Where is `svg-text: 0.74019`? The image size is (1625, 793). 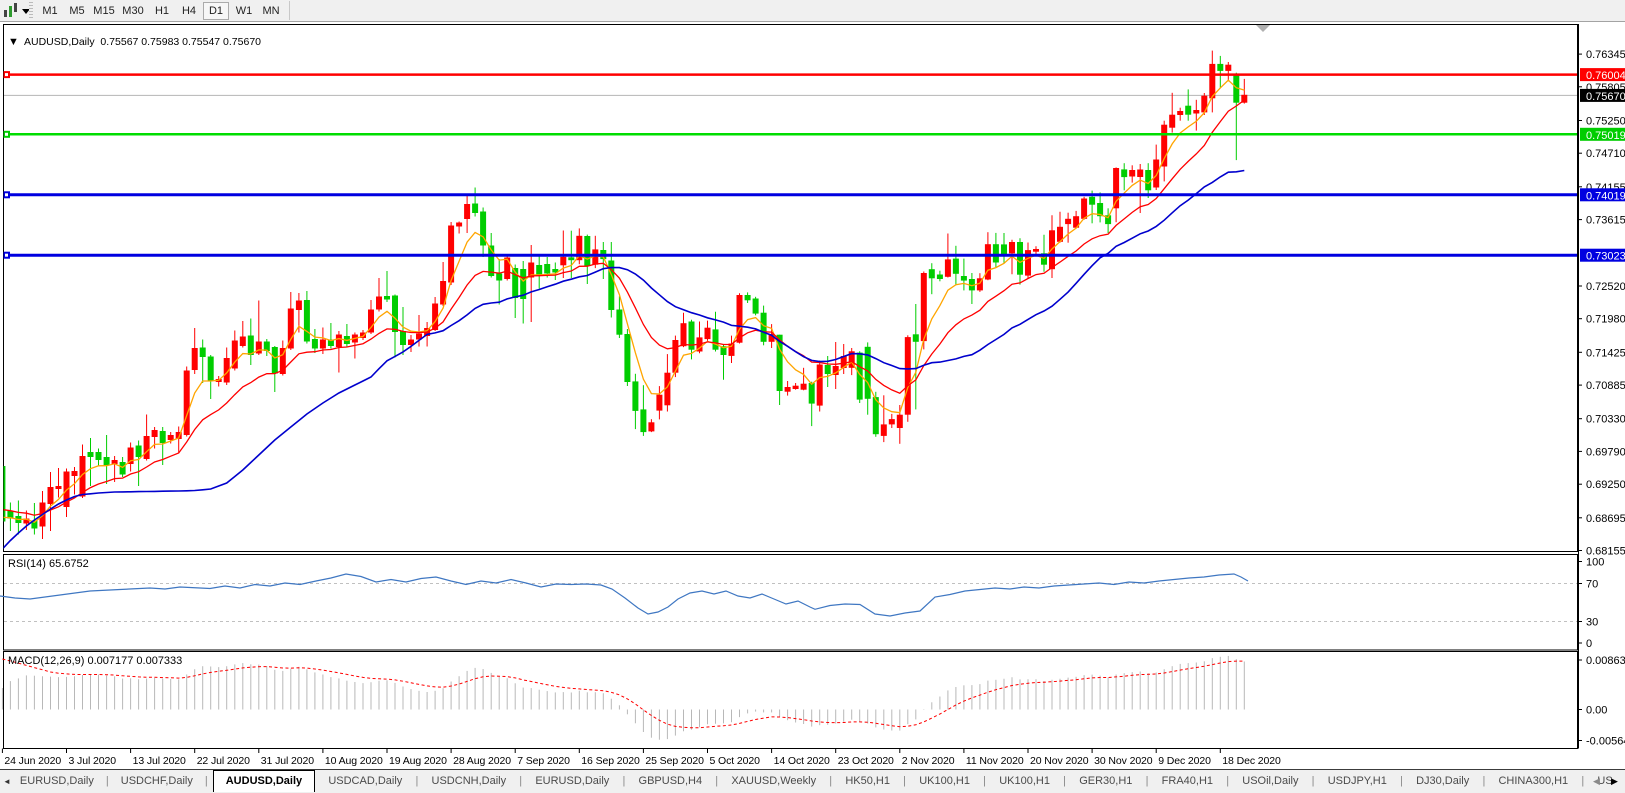
svg-text: 0.74019 is located at coordinates (1605, 196).